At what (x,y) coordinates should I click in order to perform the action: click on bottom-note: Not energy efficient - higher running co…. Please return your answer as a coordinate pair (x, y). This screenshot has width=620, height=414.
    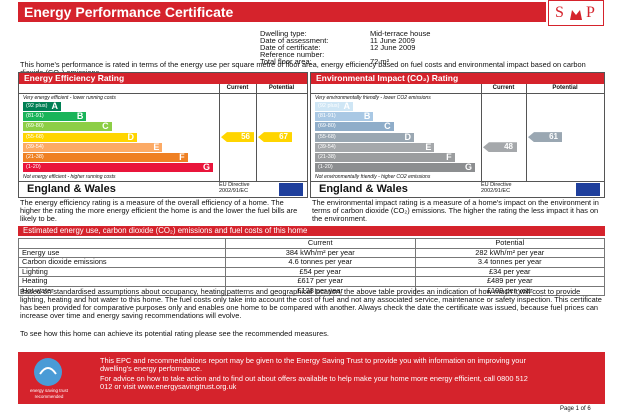
    Looking at the image, I should click on (69, 177).